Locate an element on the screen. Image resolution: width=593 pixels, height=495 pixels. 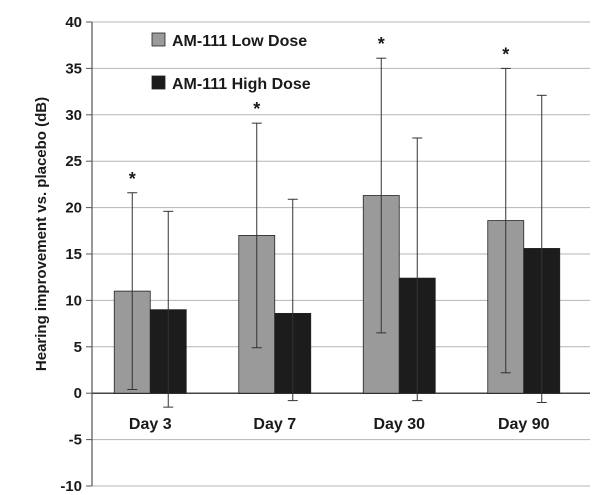
y-tick-label: 30 is located at coordinates (73, 115).